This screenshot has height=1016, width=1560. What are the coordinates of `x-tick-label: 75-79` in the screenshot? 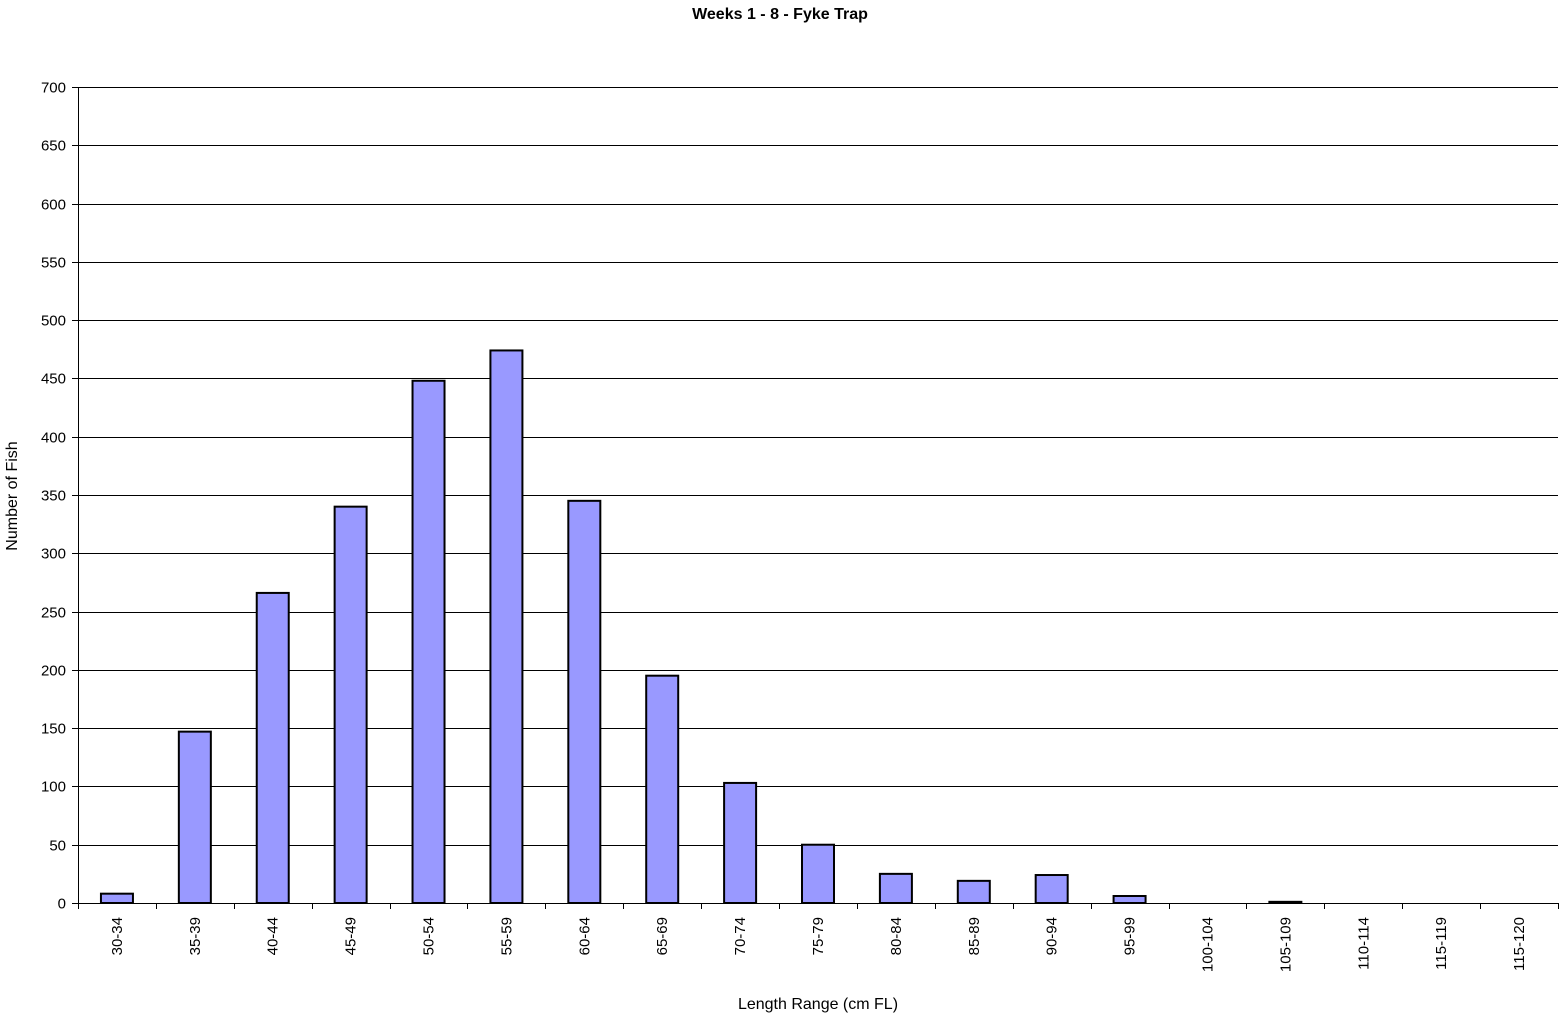 It's located at (818, 936).